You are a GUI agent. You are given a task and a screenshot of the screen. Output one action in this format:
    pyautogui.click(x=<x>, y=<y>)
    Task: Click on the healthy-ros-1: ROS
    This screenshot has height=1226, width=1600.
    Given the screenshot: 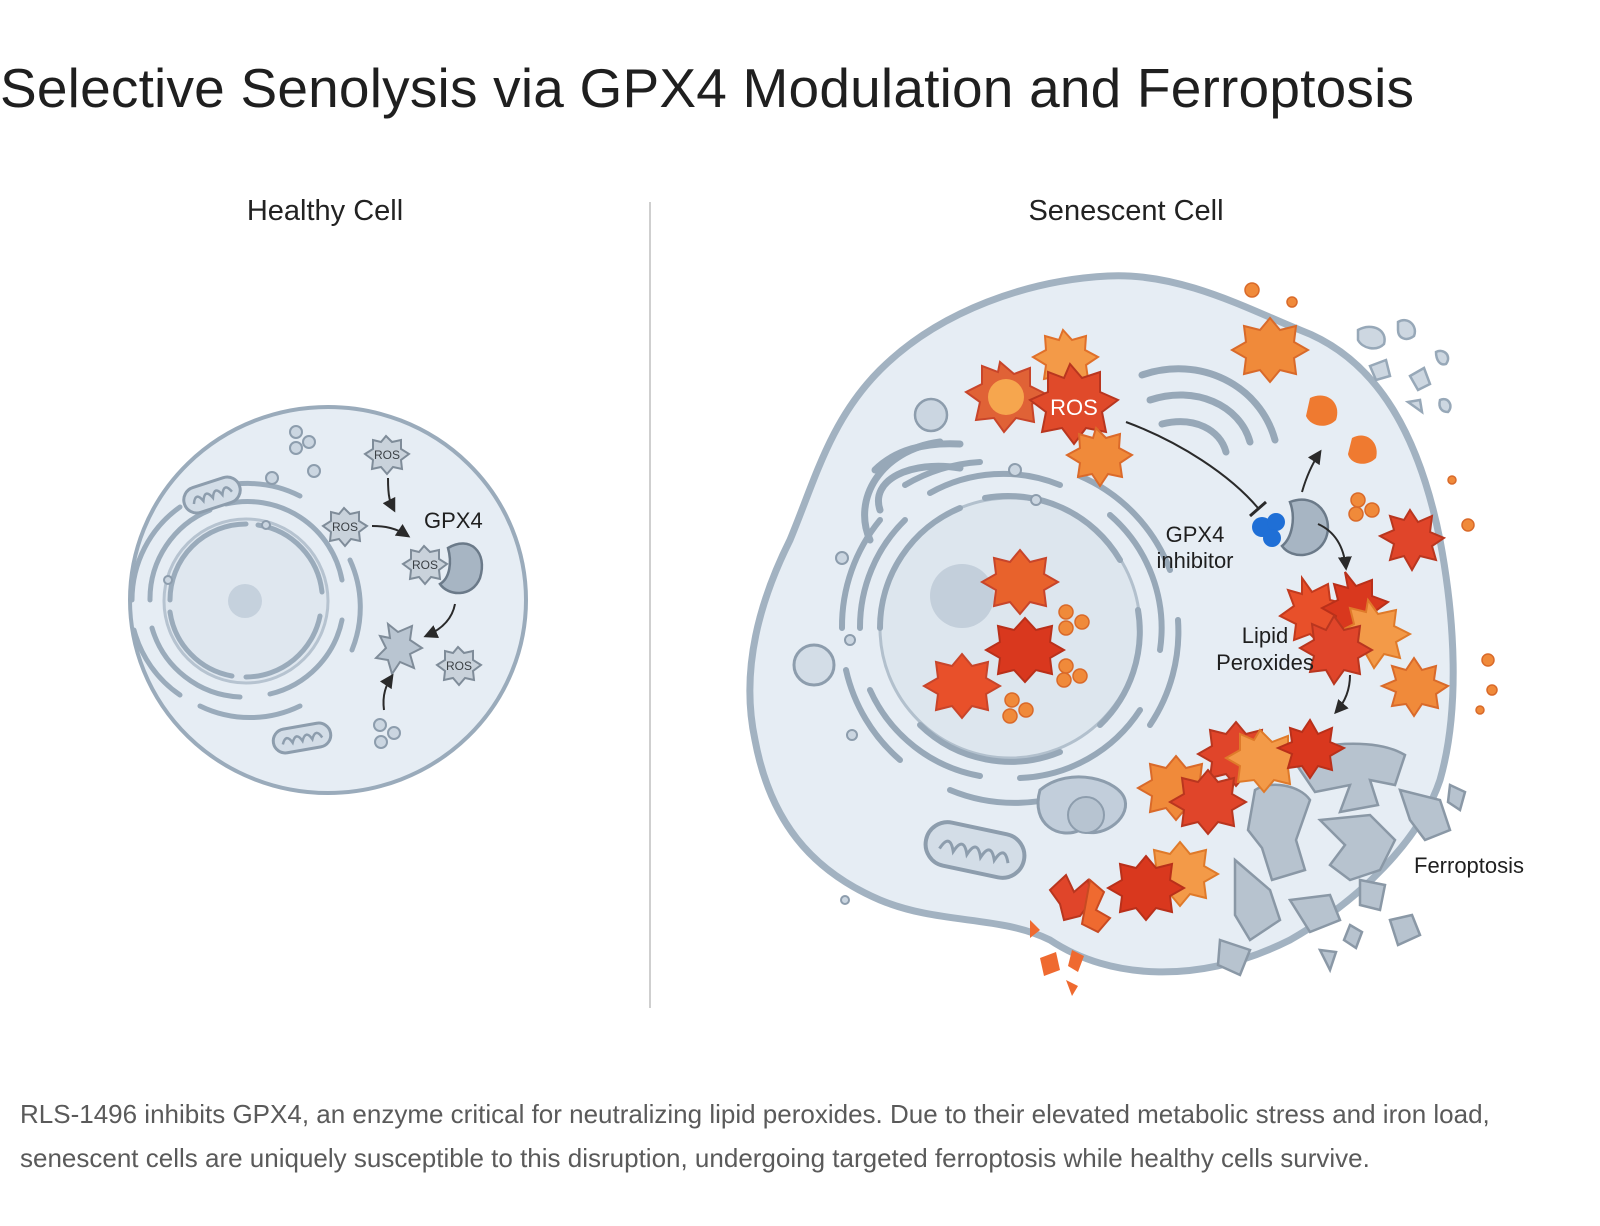 What is the action you would take?
    pyautogui.click(x=387, y=455)
    